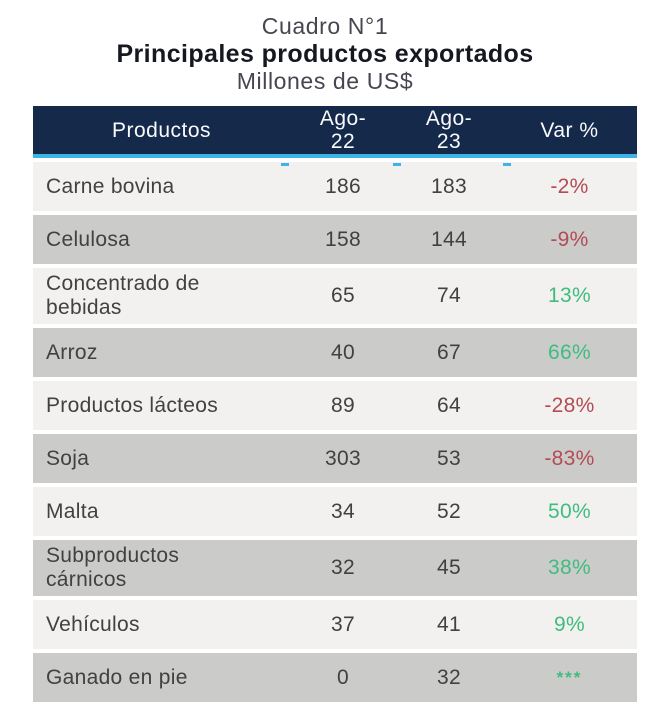 This screenshot has width=650, height=719. Describe the element at coordinates (343, 132) in the screenshot. I see `column-header-ago22: Ago- 22` at that location.